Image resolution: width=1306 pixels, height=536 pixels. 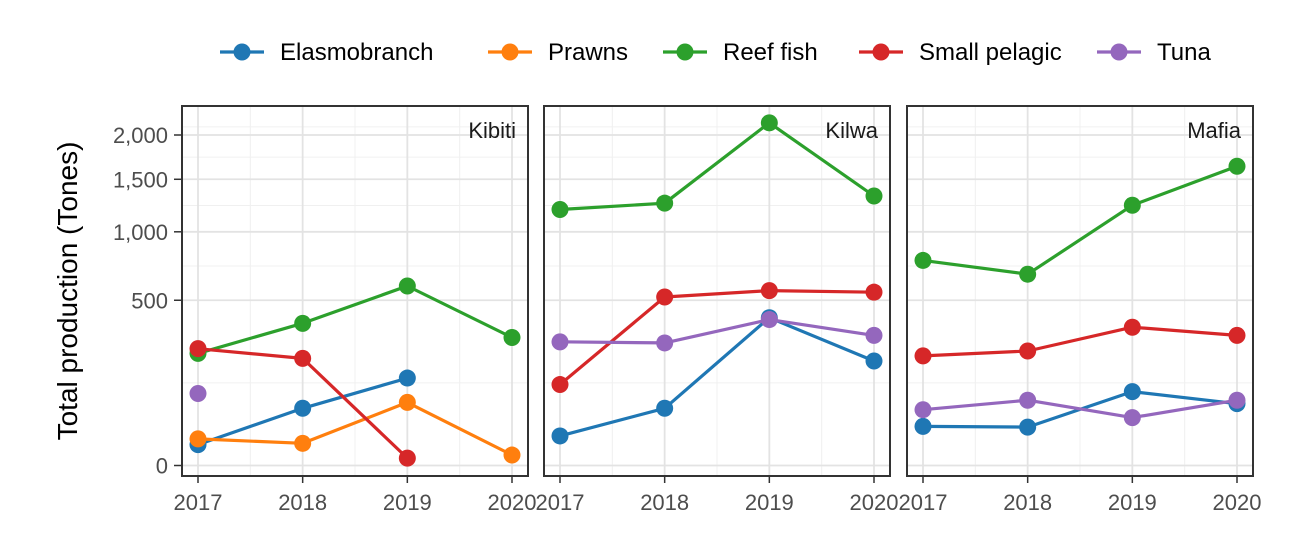 What do you see at coordinates (149, 300) in the screenshot?
I see `y-tick-label: 500` at bounding box center [149, 300].